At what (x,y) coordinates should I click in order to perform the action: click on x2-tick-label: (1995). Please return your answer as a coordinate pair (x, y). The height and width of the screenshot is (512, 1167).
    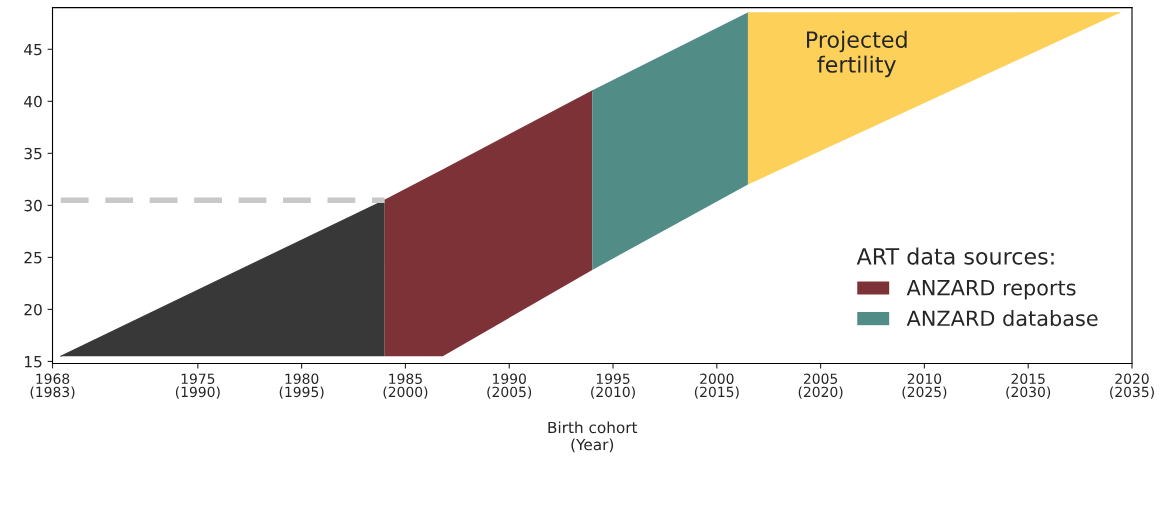
    Looking at the image, I should click on (301, 392).